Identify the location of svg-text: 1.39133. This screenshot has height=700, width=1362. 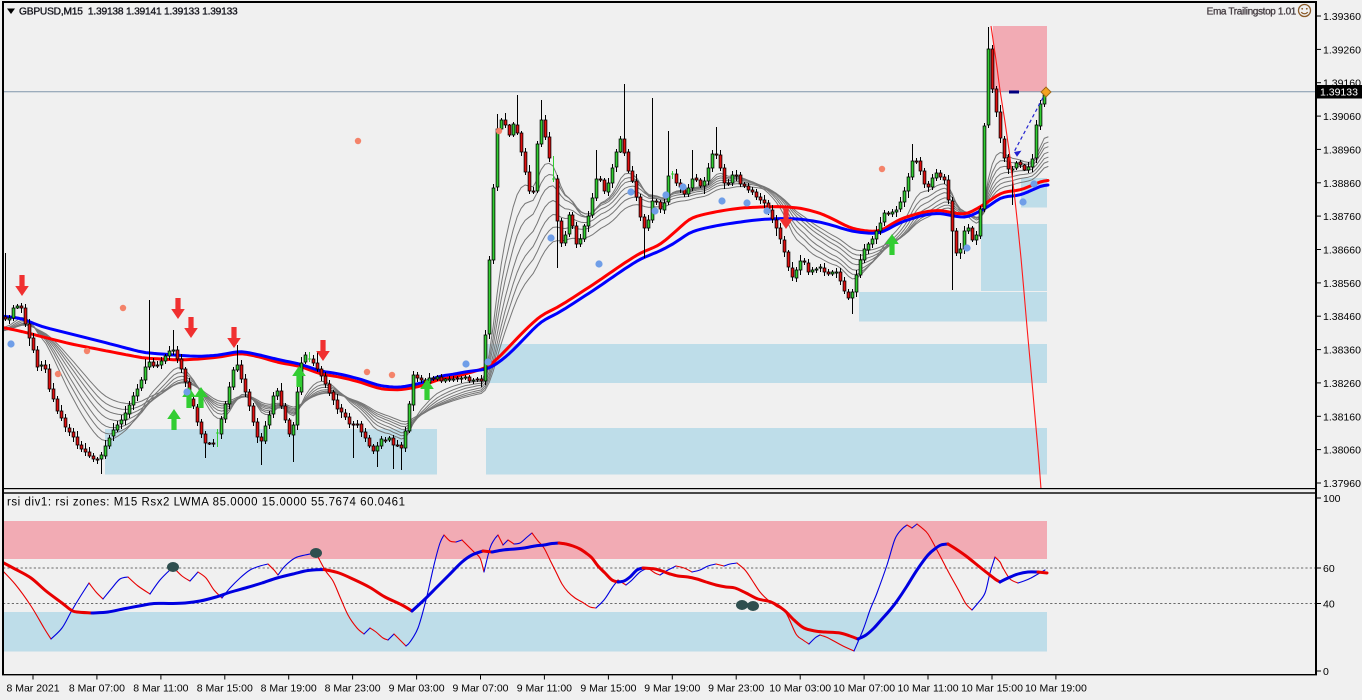
(1339, 92).